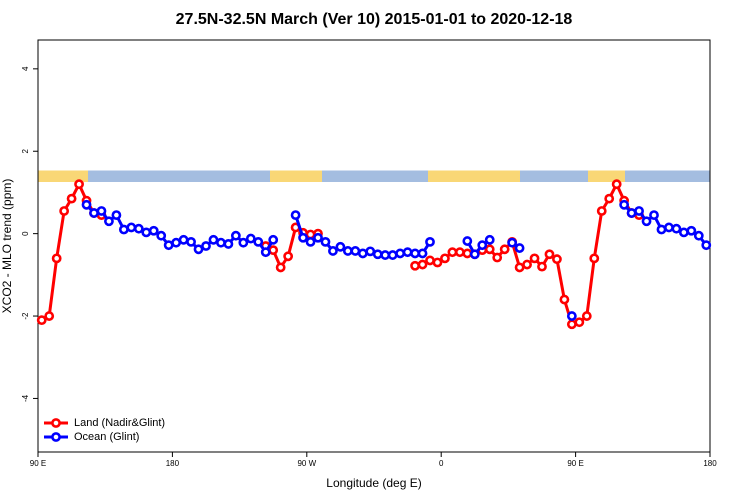 Image resolution: width=750 pixels, height=500 pixels. Describe the element at coordinates (441, 463) in the screenshot. I see `x-tick-label: 0` at that location.